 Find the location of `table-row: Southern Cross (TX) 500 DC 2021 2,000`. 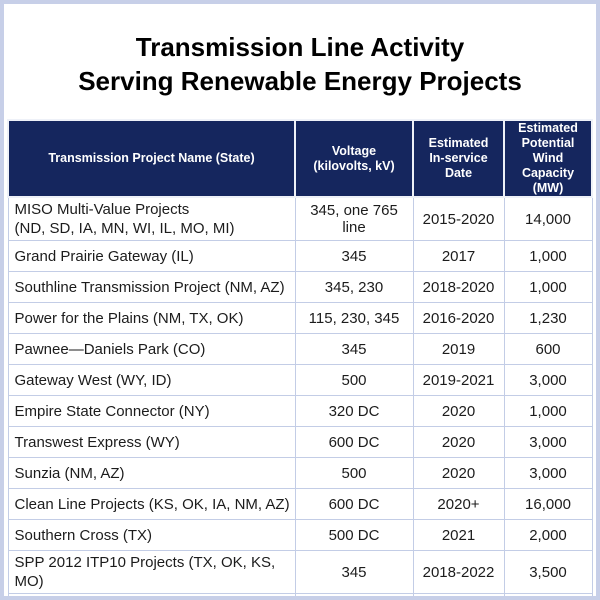

table-row: Southern Cross (TX) 500 DC 2021 2,000 is located at coordinates (300, 535).